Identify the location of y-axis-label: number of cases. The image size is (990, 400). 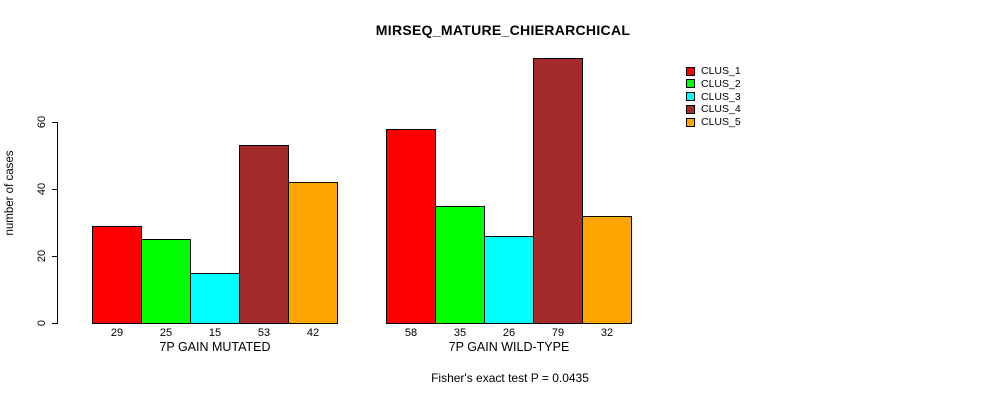
(10, 193).